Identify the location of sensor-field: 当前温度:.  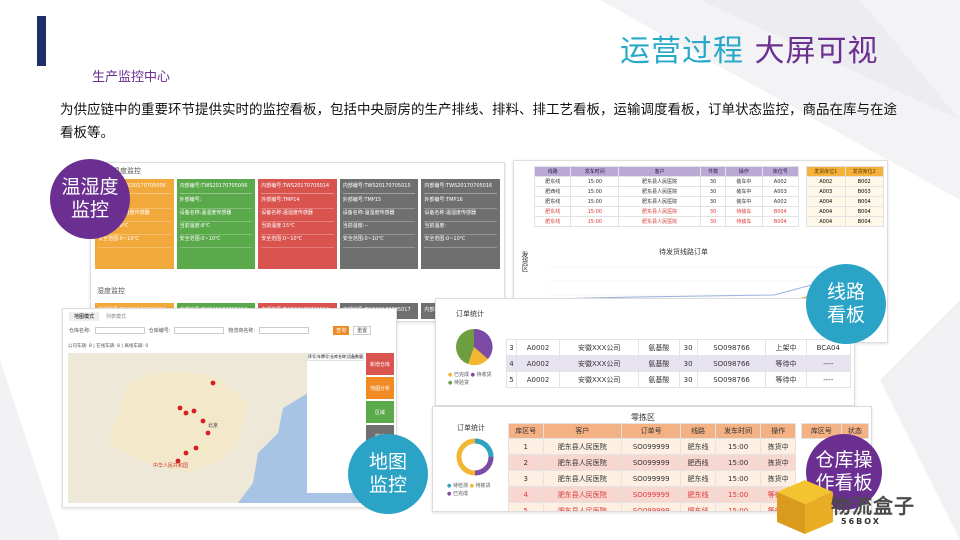
(460, 228).